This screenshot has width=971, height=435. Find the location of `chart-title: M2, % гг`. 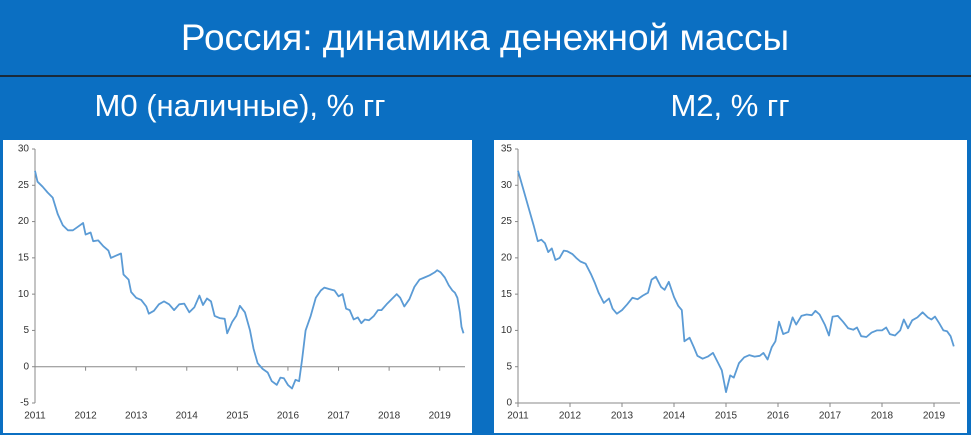

chart-title: M2, % гг is located at coordinates (729, 105).